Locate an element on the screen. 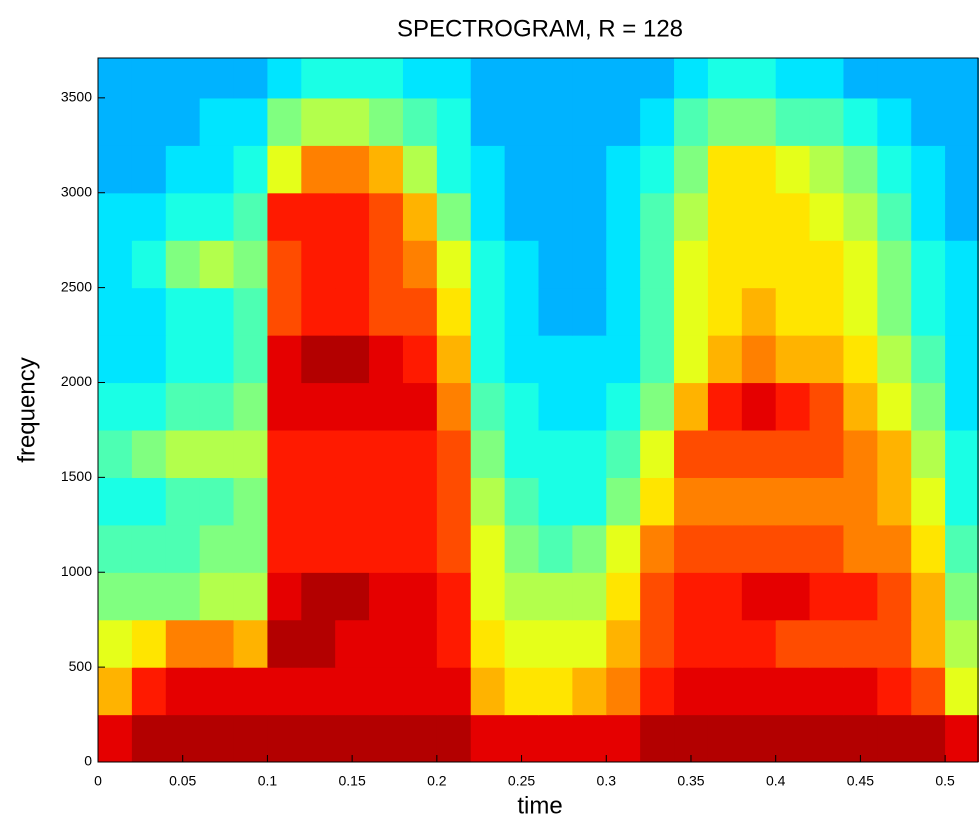  x-tick-label: 0.35 is located at coordinates (690, 781).